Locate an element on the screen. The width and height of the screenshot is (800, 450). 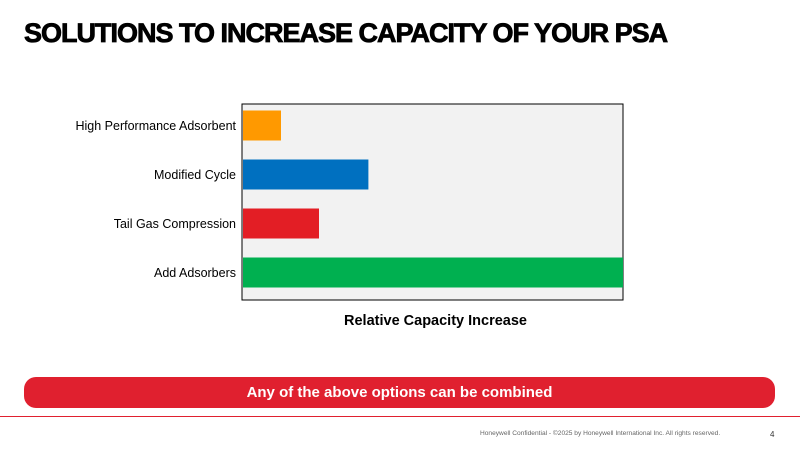
category-label: Add Adsorbers is located at coordinates (195, 273).